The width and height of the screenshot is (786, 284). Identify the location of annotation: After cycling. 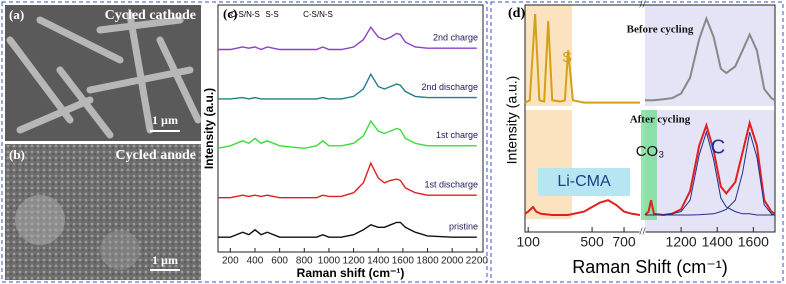
(660, 120).